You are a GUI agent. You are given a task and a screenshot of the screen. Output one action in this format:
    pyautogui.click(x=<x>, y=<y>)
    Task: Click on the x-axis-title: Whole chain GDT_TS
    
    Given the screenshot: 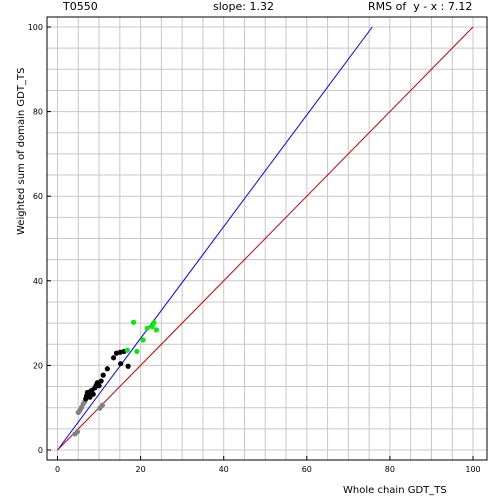 What is the action you would take?
    pyautogui.click(x=395, y=490)
    